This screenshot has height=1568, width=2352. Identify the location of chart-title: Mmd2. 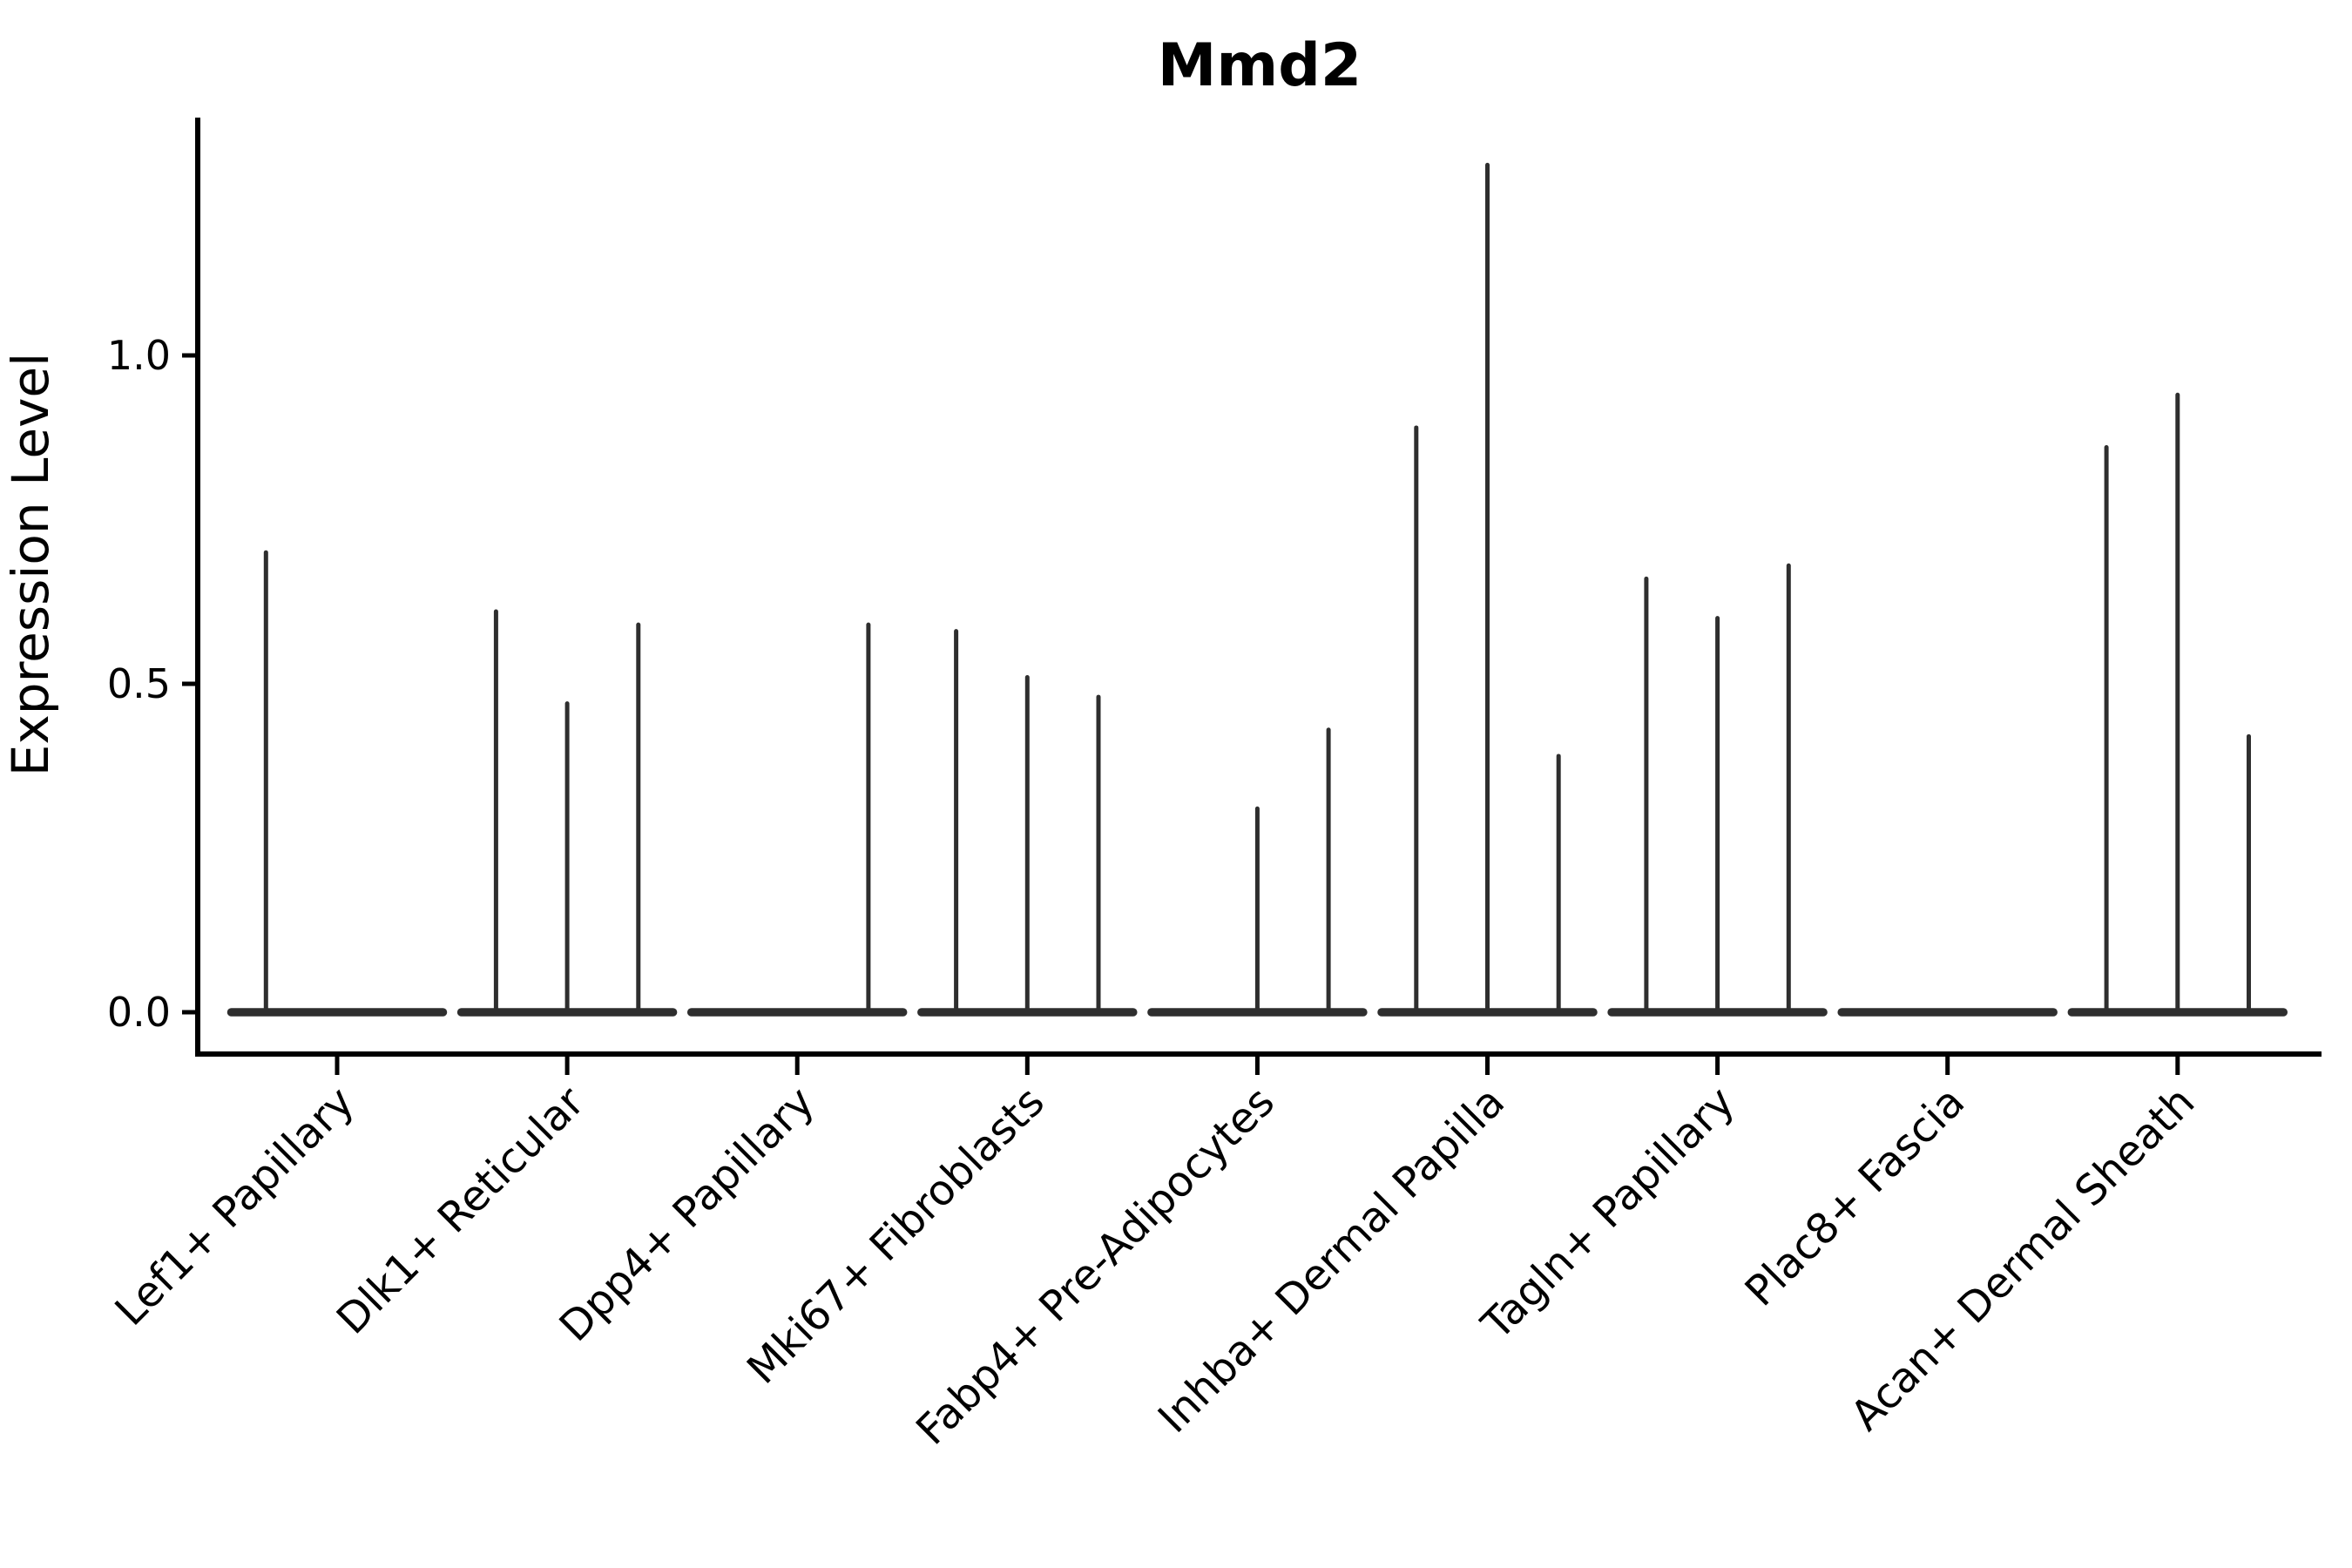
(1260, 66).